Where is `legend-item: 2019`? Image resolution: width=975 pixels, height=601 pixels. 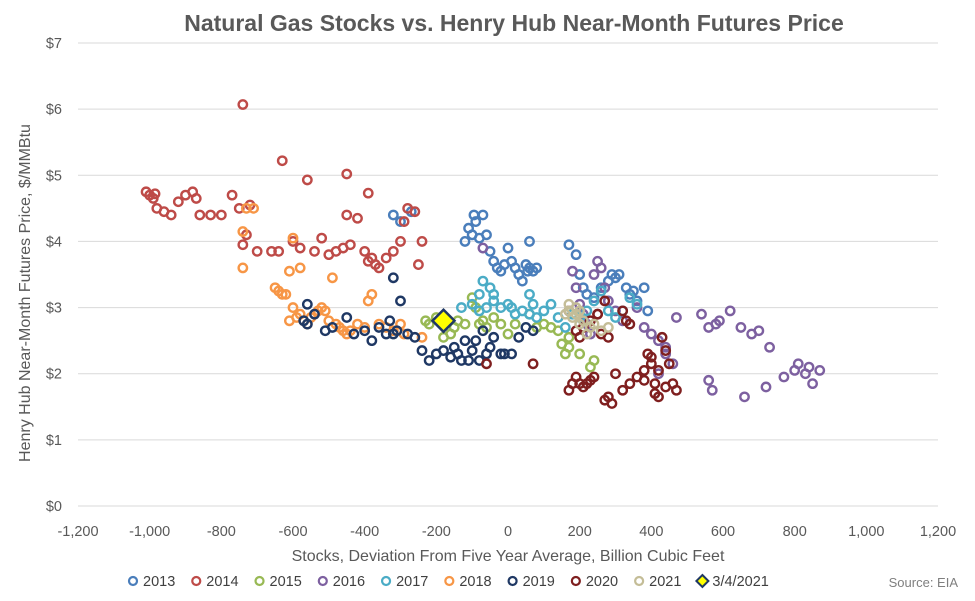
legend-item: 2019 is located at coordinates (531, 582).